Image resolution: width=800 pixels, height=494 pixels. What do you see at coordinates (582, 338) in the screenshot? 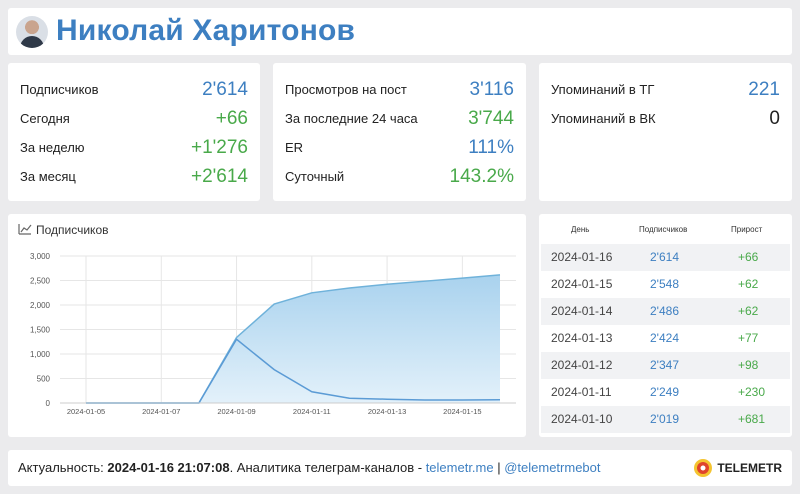
I see `date-cell: 2024-01-13` at bounding box center [582, 338].